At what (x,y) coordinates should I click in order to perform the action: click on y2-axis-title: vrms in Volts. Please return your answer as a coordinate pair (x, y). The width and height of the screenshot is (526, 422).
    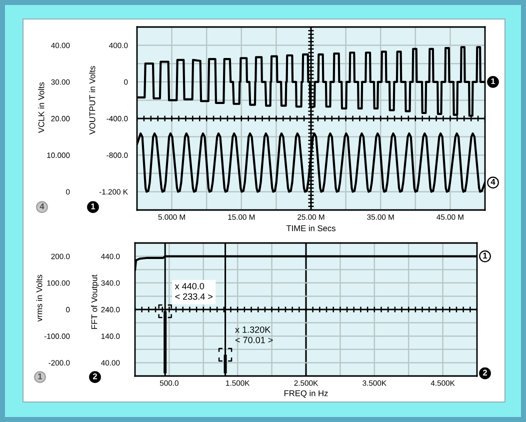
    Looking at the image, I should click on (39, 298).